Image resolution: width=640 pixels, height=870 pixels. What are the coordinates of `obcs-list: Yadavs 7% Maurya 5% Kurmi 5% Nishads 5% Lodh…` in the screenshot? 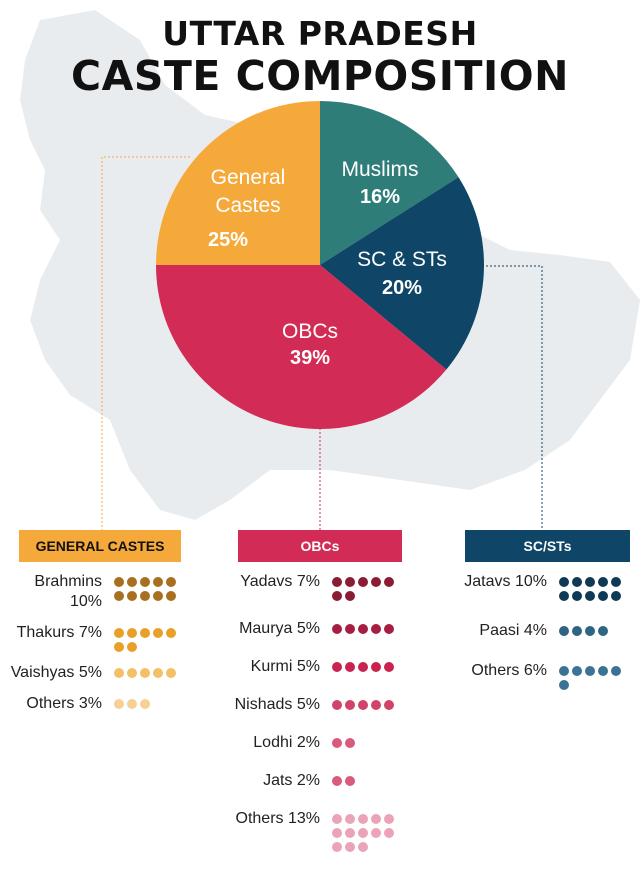 It's located at (302, 721).